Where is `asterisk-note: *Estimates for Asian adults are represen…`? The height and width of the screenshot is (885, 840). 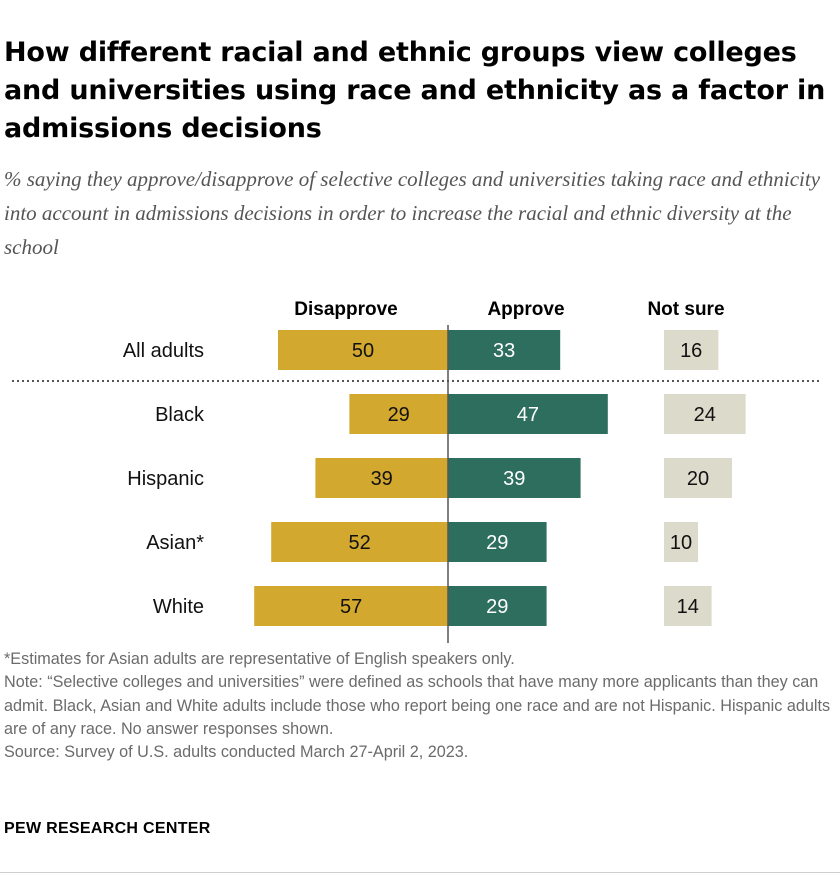 asterisk-note: *Estimates for Asian adults are represen… is located at coordinates (259, 659).